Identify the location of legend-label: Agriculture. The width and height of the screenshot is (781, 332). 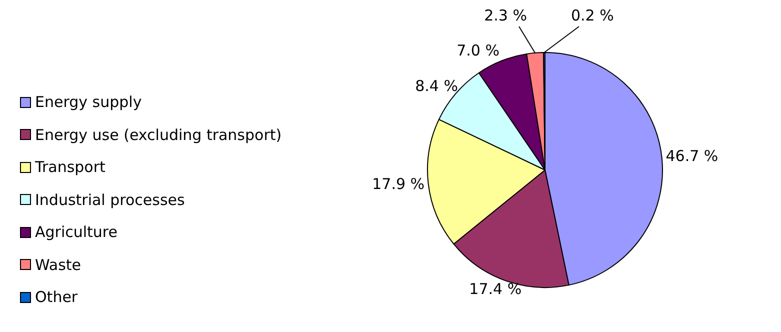
(76, 232).